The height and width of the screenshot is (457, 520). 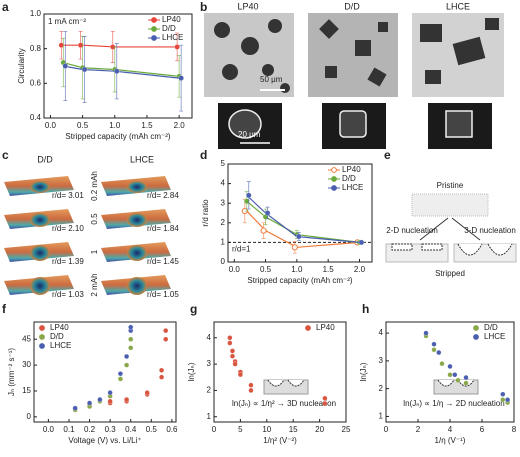 What do you see at coordinates (94, 219) in the screenshot?
I see `capacity-label: 0.5` at bounding box center [94, 219].